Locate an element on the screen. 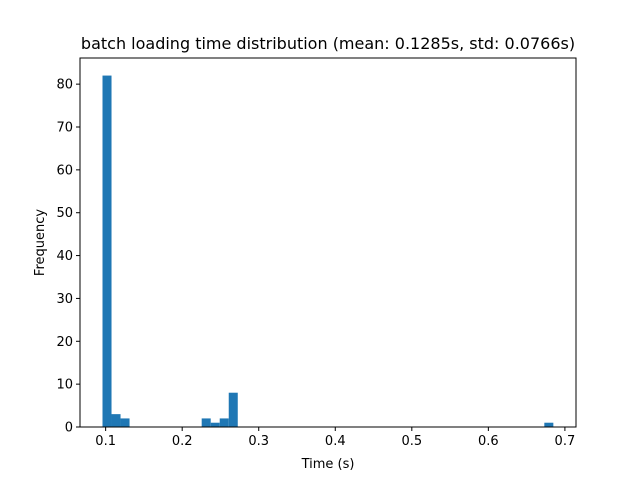 The image size is (640, 485). y-axis-label: Frequency is located at coordinates (40, 242).